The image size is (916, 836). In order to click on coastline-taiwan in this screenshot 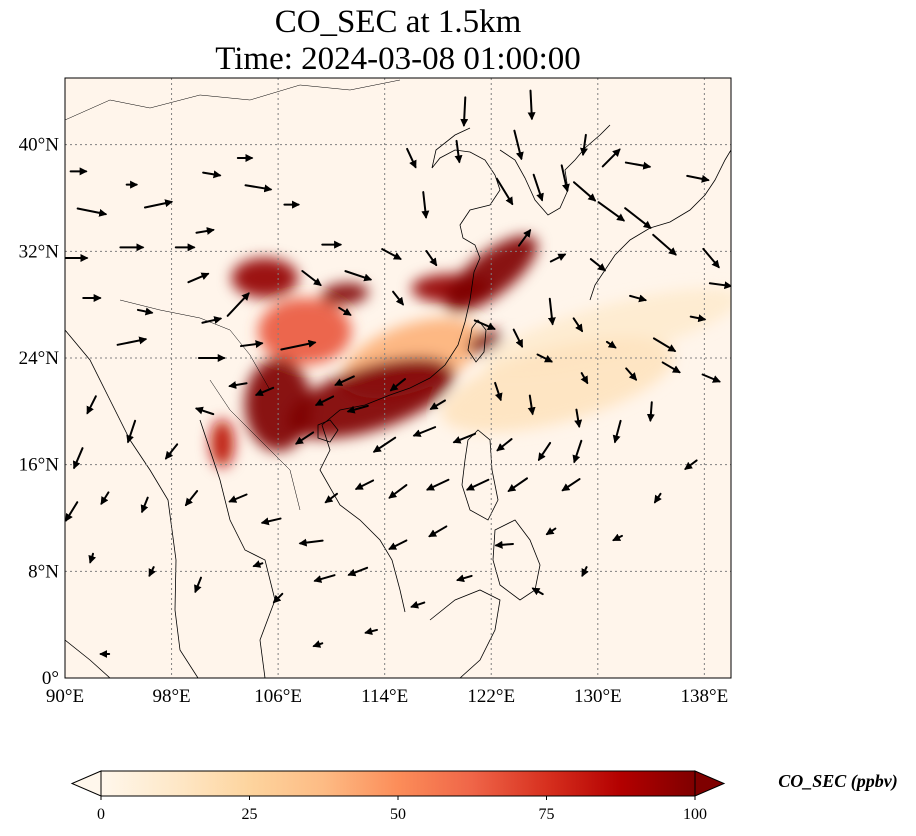, I will do `click(477, 341)`.